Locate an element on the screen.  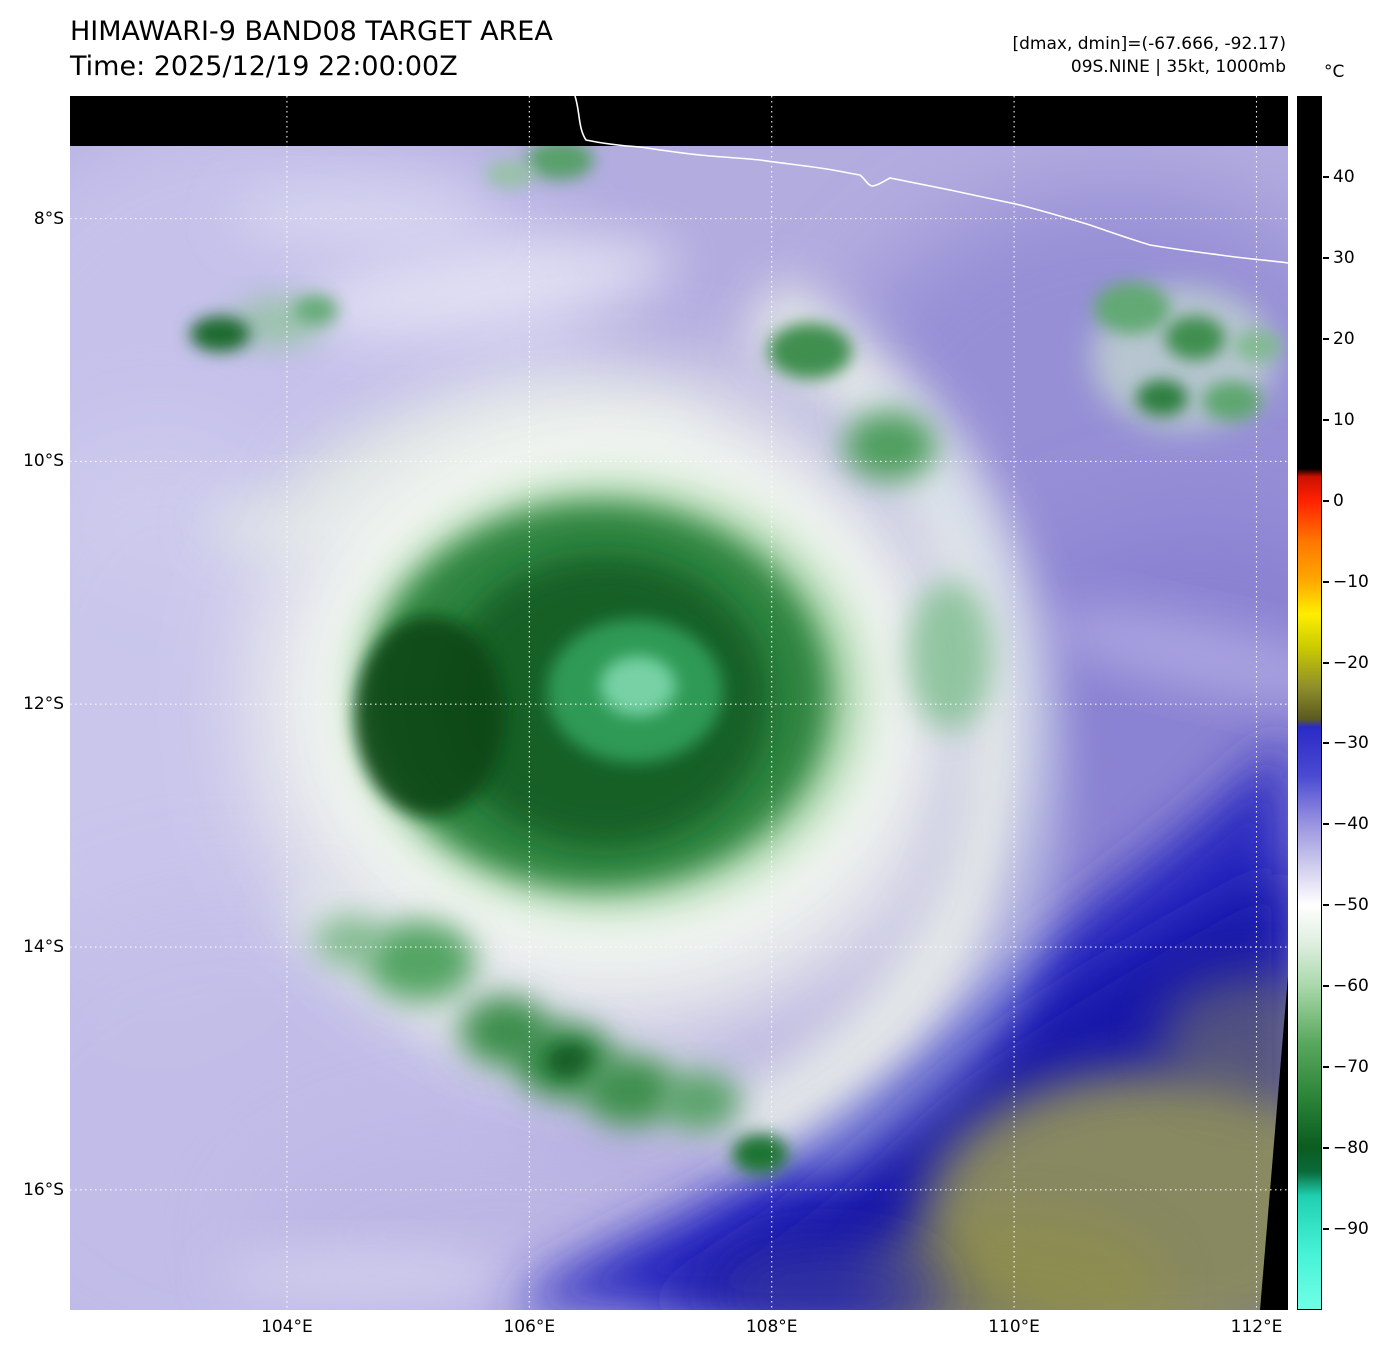
colorbar-tick-label: −20 is located at coordinates (1351, 662).